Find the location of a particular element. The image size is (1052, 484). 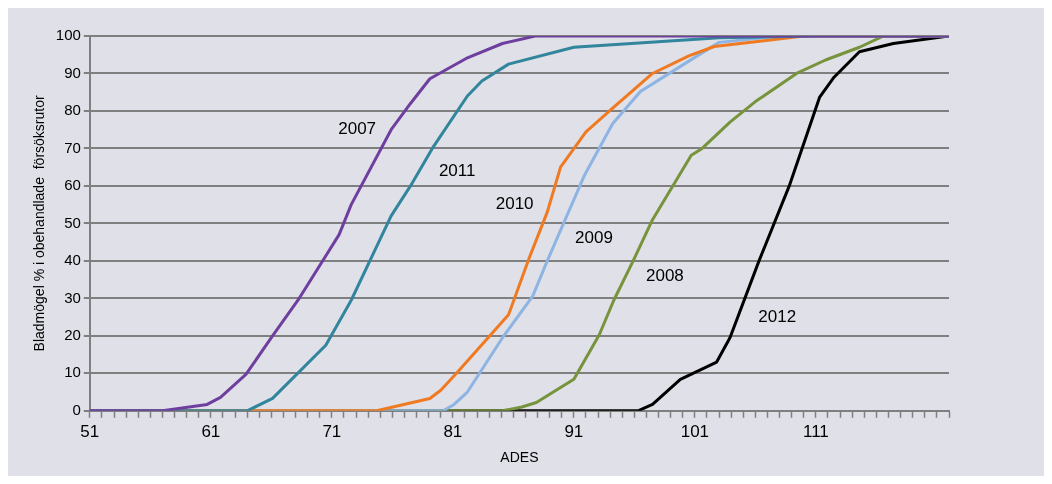

y-tick-label: 30 is located at coordinates (72, 297).